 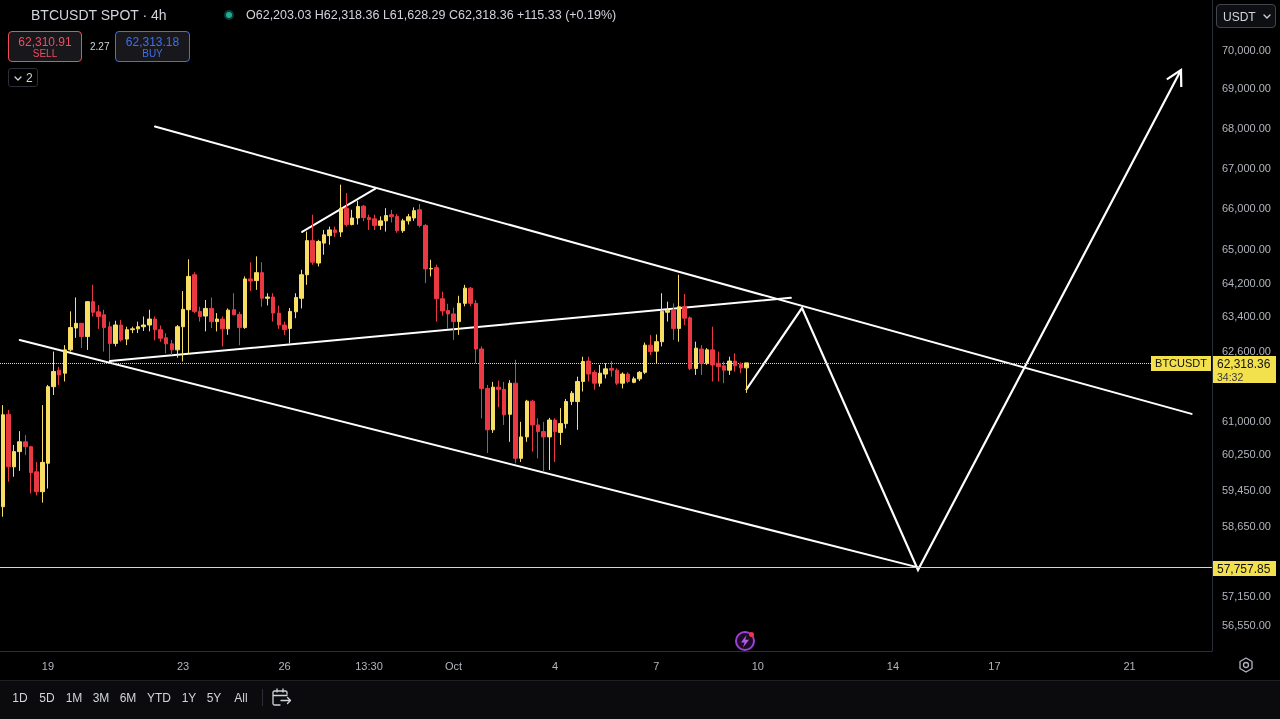 I want to click on annotation: SELL, so click(x=45, y=53).